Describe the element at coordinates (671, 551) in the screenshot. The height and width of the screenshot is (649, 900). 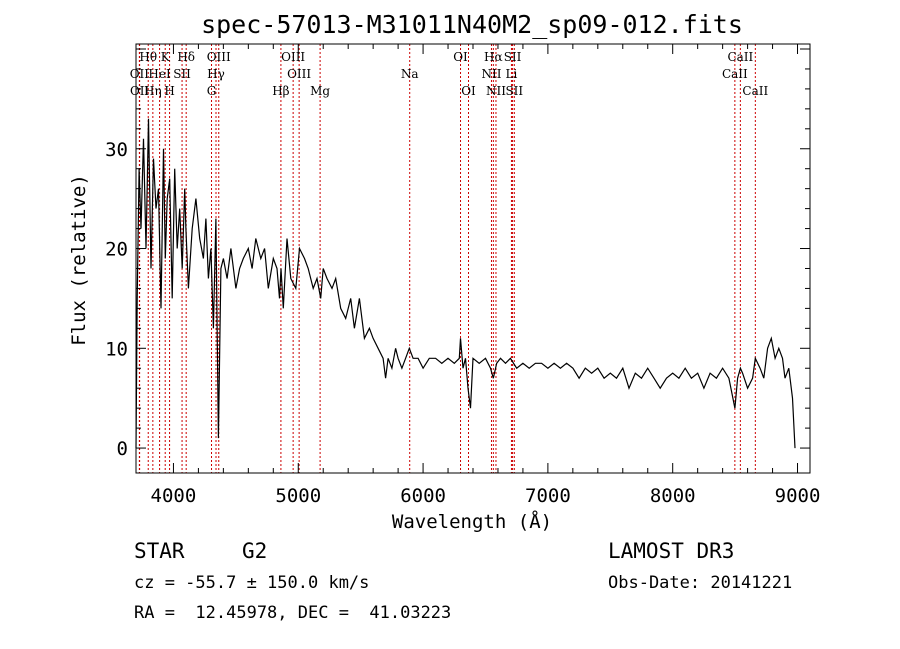
I see `survey-name: LAMOST DR3` at that location.